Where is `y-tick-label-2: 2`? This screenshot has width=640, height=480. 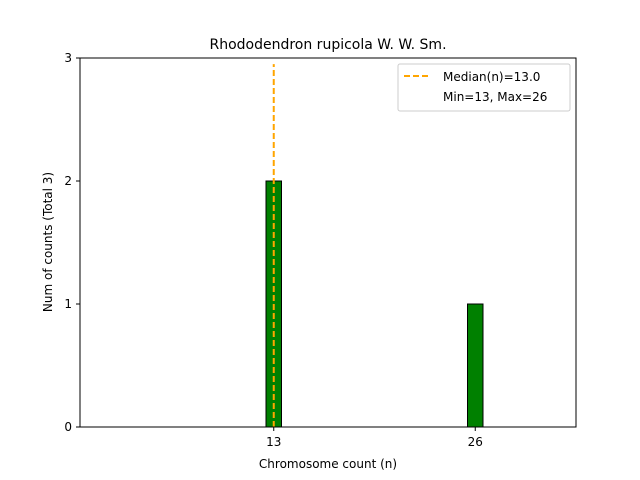
y-tick-label-2: 2 is located at coordinates (68, 181).